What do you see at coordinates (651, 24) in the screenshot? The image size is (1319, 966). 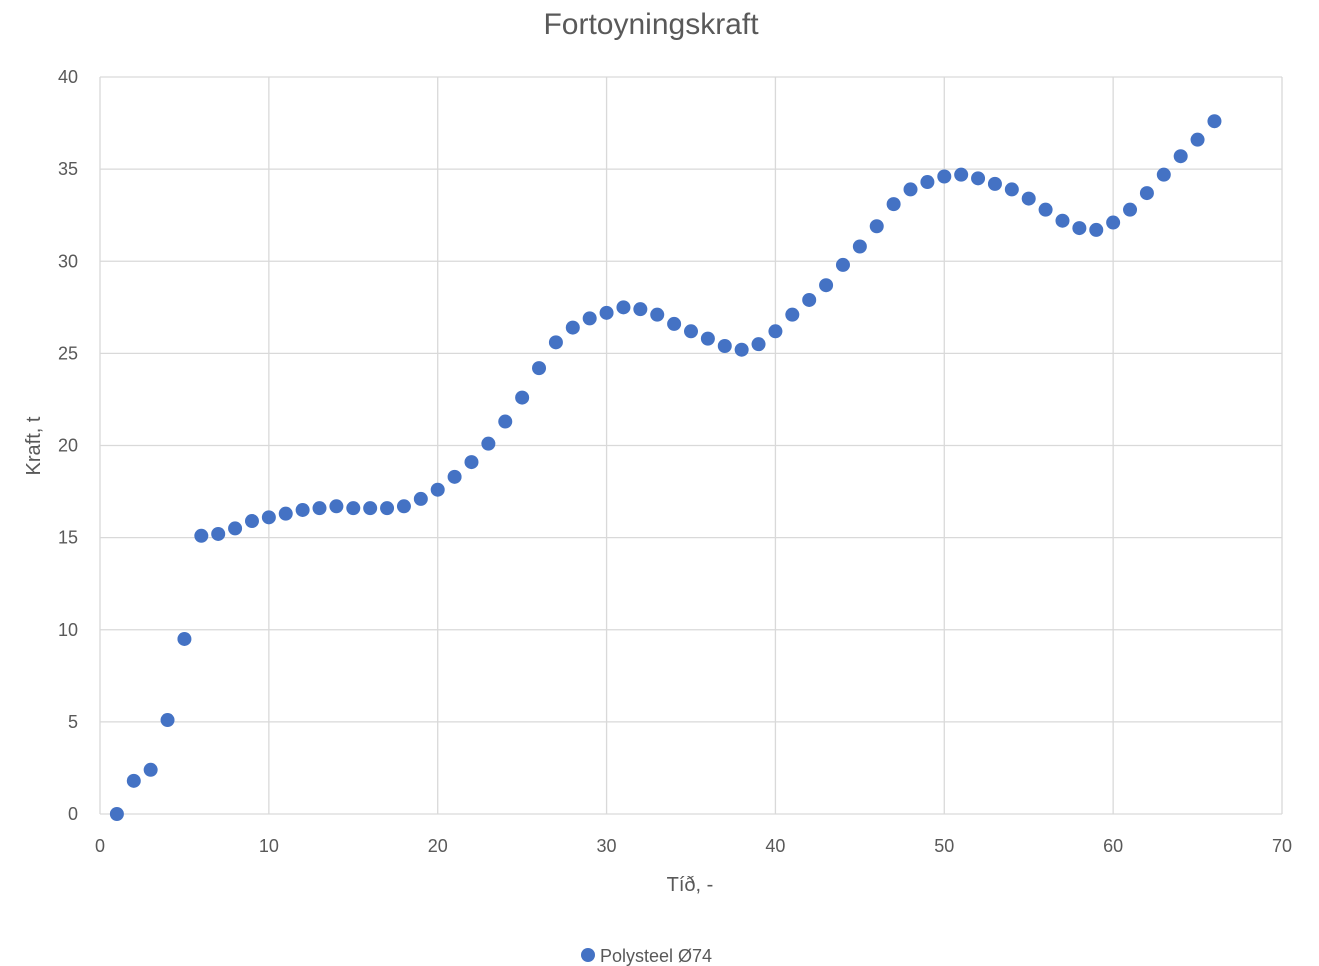 I see `chart-title: Fortoyningskraft` at bounding box center [651, 24].